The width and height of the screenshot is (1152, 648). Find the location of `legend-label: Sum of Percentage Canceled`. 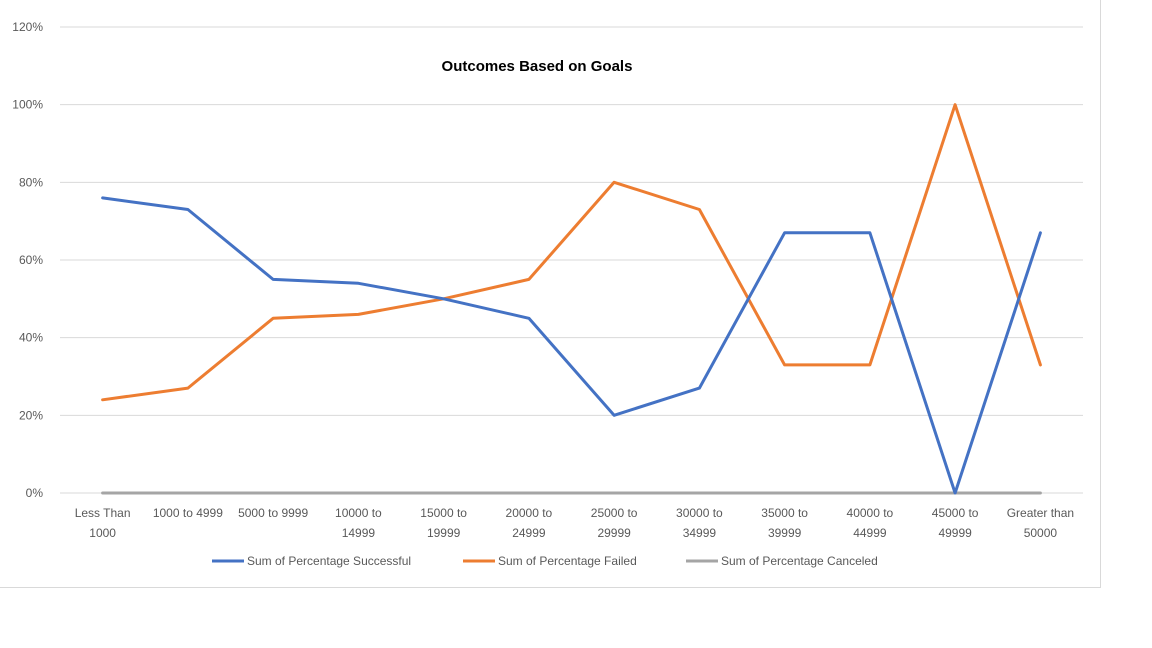

legend-label: Sum of Percentage Canceled is located at coordinates (799, 561).